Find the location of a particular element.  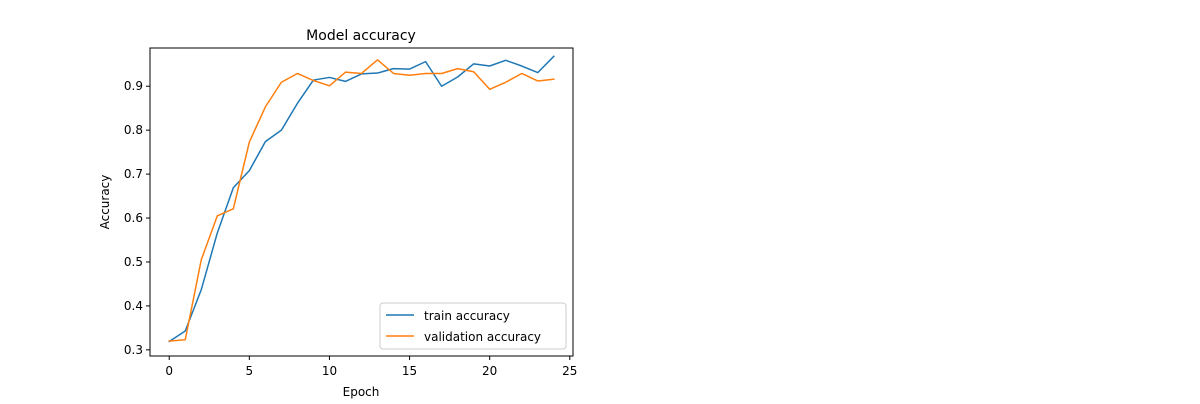

legend-box is located at coordinates (473, 326).